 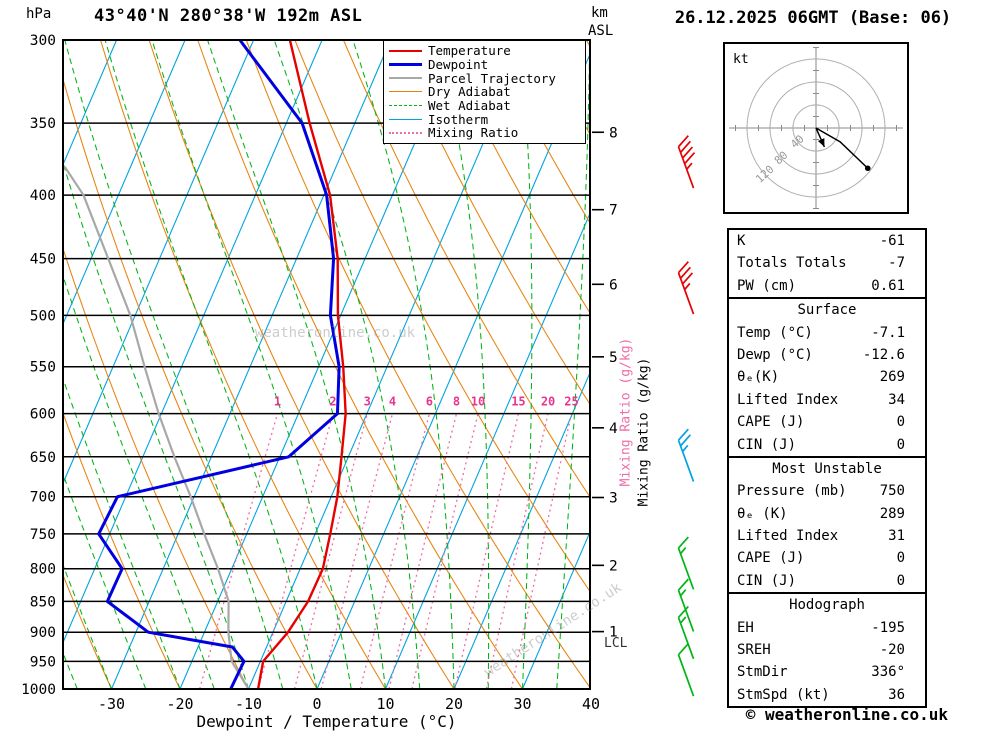 What do you see at coordinates (43, 41) in the screenshot?
I see `svg-text: 300` at bounding box center [43, 41].